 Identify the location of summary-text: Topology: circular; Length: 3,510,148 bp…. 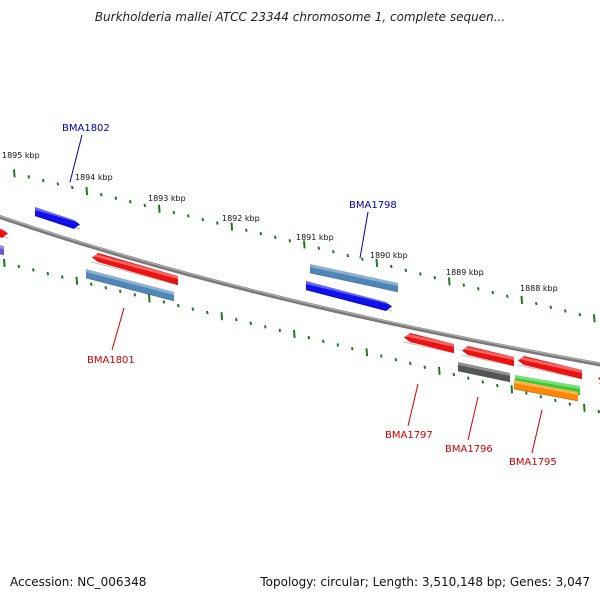
(425, 582).